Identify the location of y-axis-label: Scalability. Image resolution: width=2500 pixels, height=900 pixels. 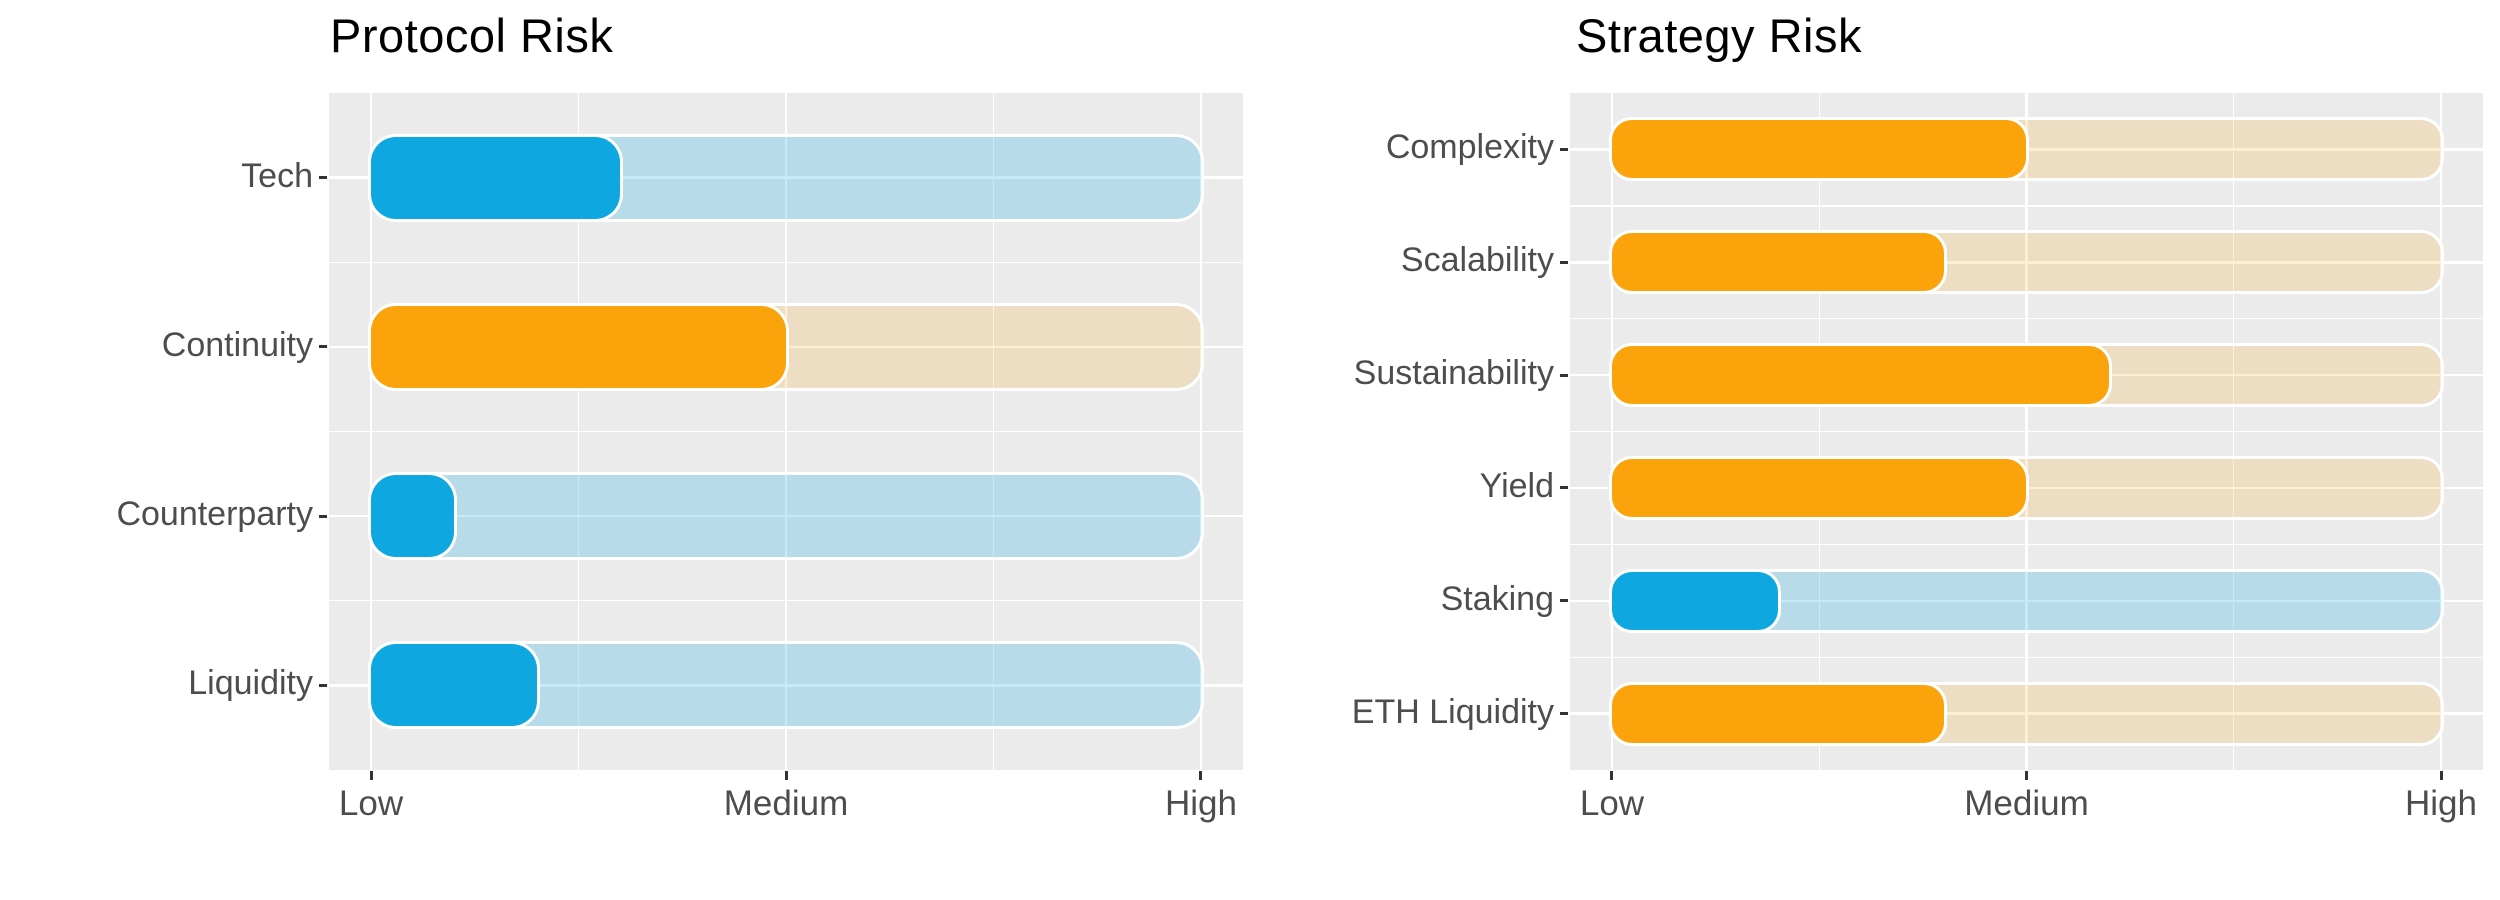
(1477, 260).